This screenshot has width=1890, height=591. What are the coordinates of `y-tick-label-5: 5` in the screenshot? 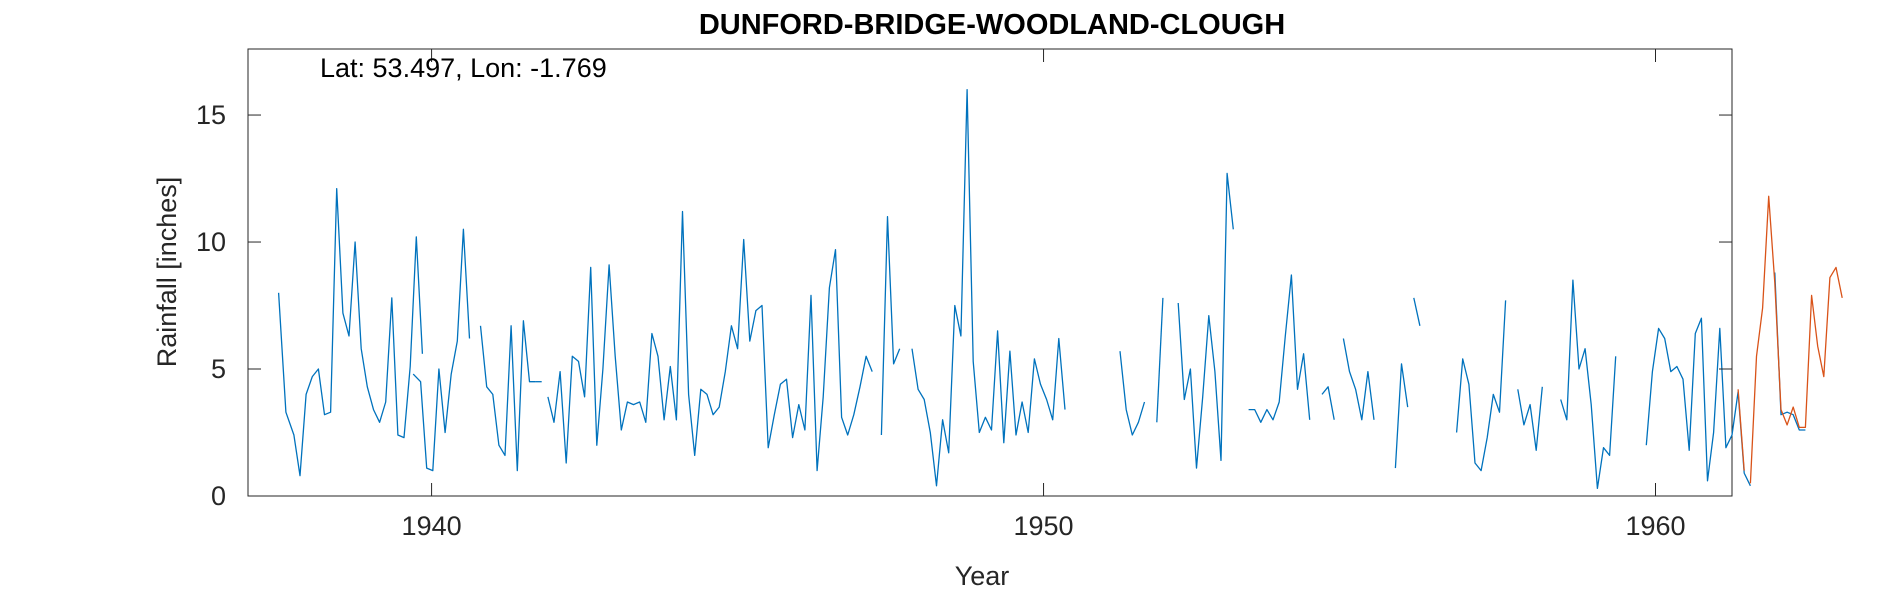 It's located at (218, 369).